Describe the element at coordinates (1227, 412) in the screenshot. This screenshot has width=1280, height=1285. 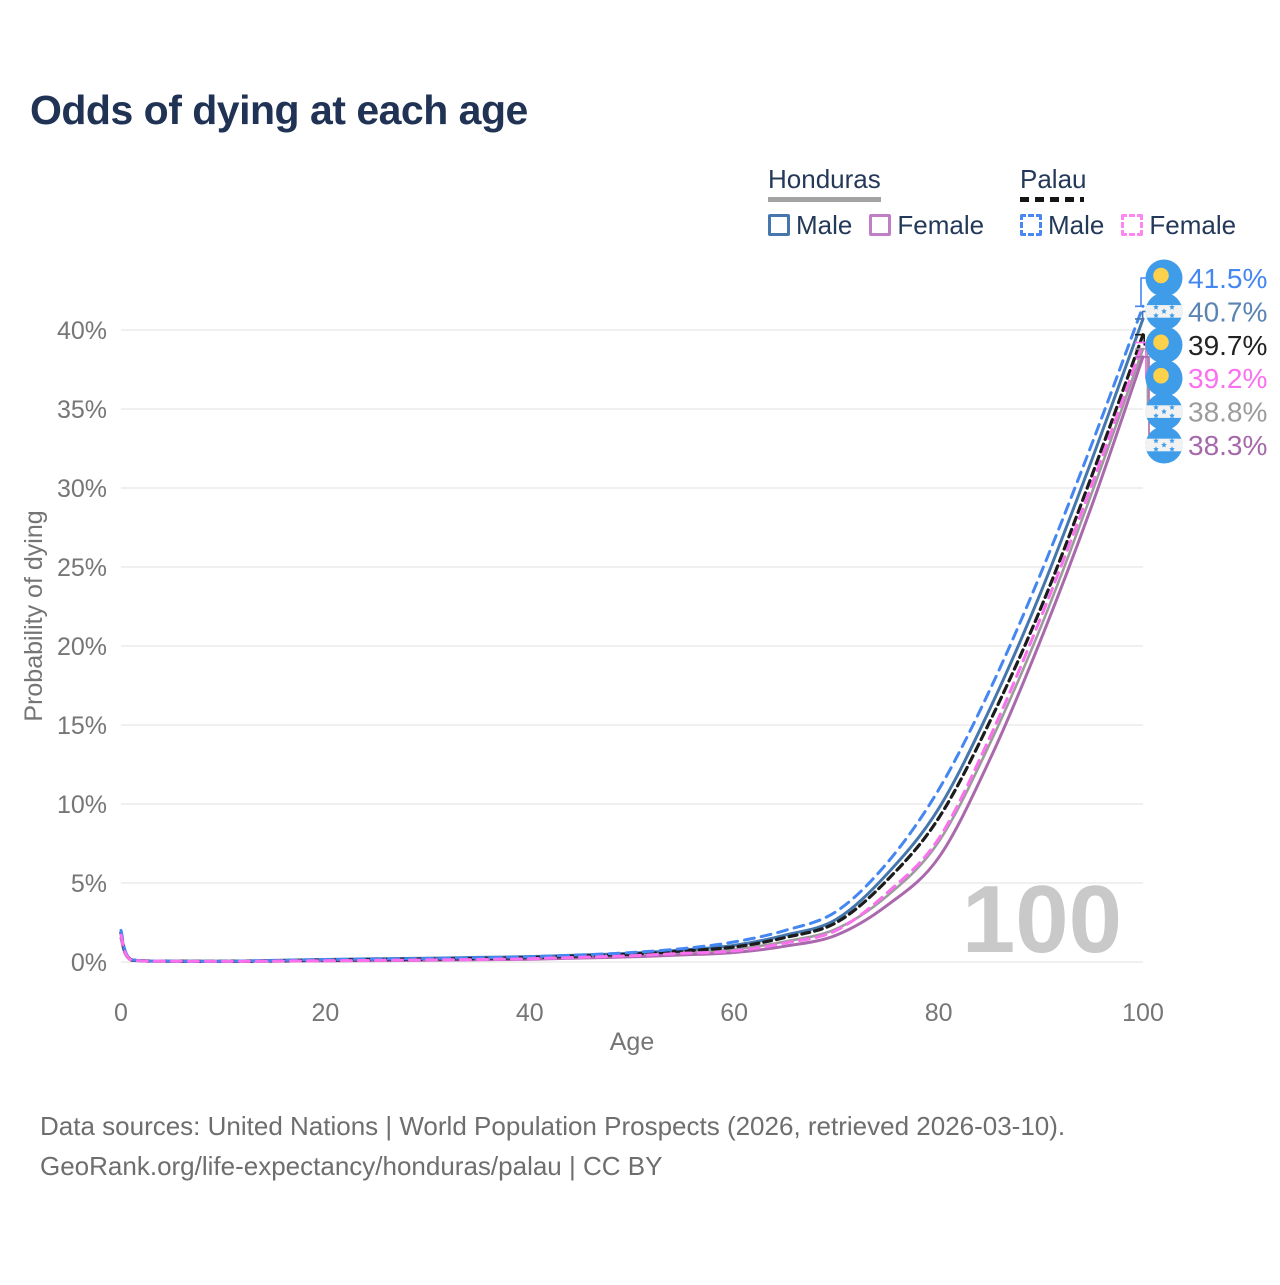
I see `end-value-label-honduras-both: 38.8%` at that location.